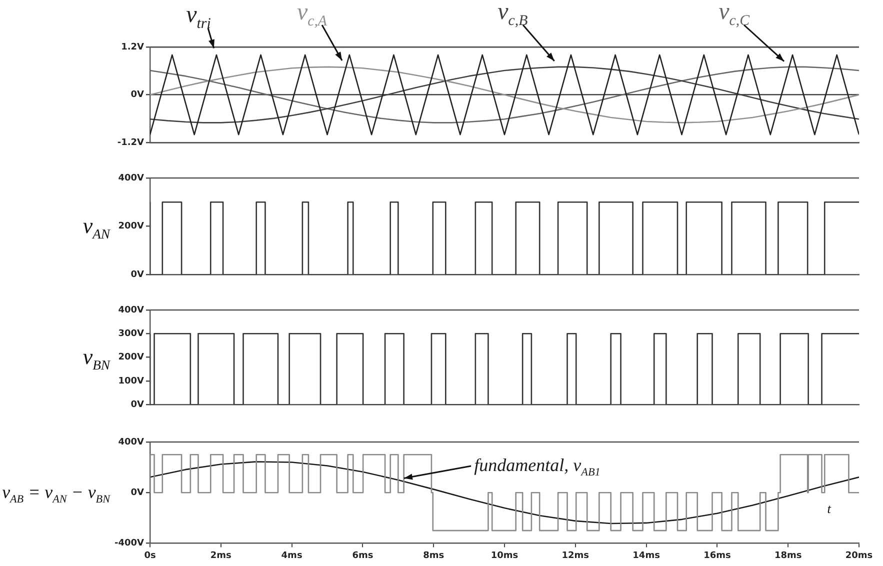 The image size is (883, 566). I want to click on y-tick-label: 100V, so click(131, 381).